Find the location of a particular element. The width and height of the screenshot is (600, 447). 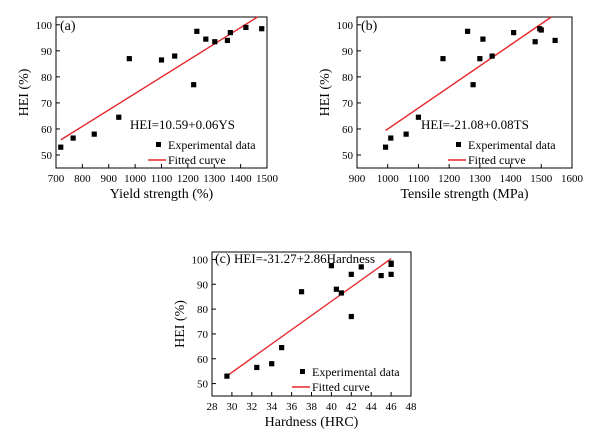

fit-equation: HEI=-21.08+0.08TS is located at coordinates (475, 124).